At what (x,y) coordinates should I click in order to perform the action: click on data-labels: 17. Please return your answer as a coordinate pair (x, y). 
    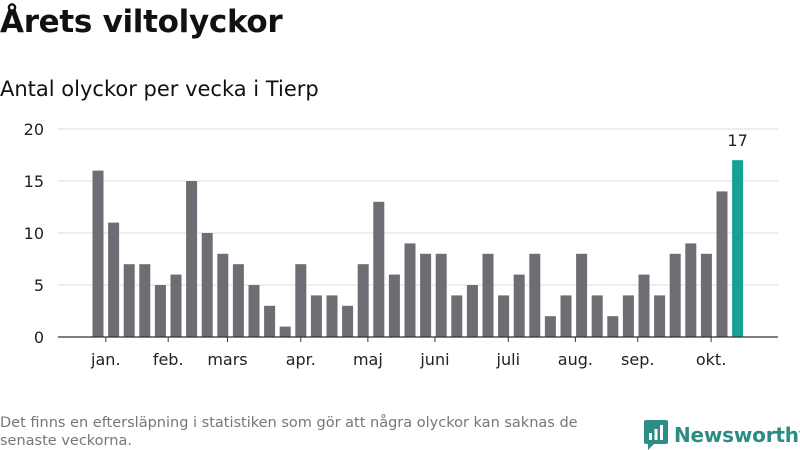
    Looking at the image, I should click on (737, 140).